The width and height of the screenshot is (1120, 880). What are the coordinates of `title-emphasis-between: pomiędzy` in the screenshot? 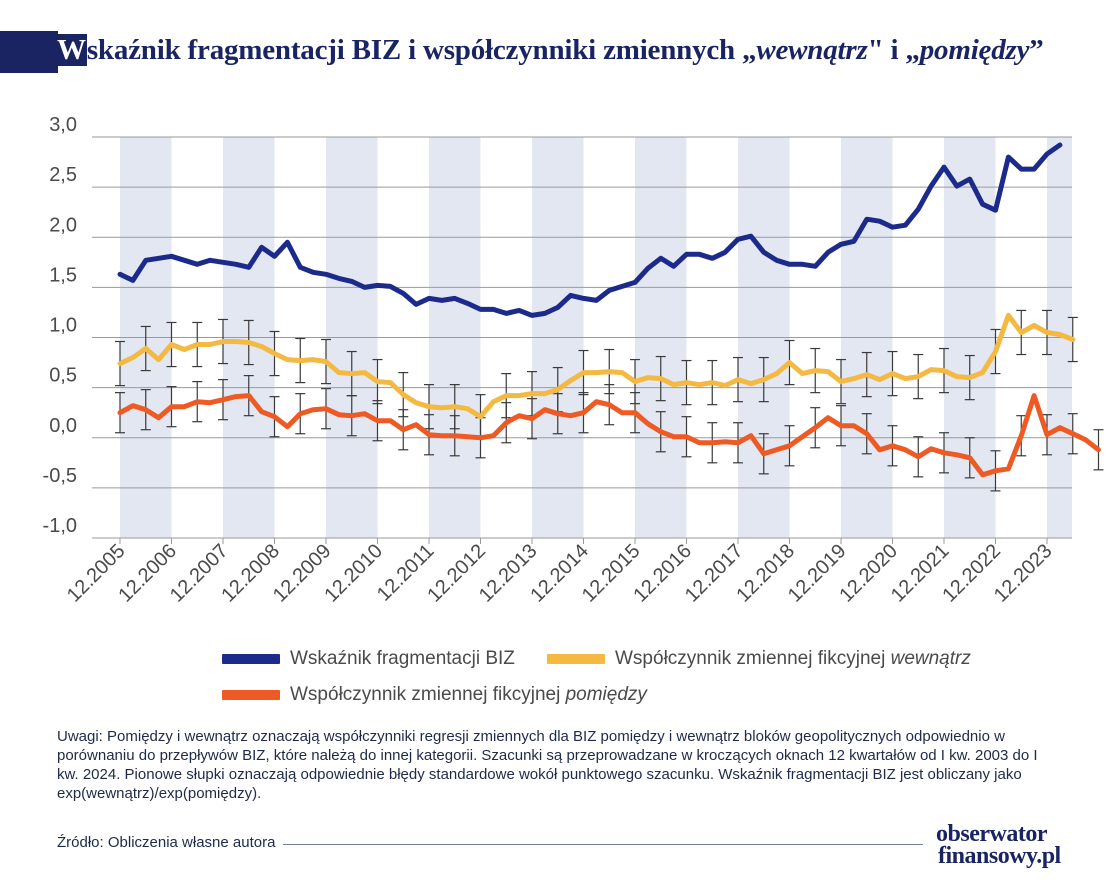 It's located at (974, 50).